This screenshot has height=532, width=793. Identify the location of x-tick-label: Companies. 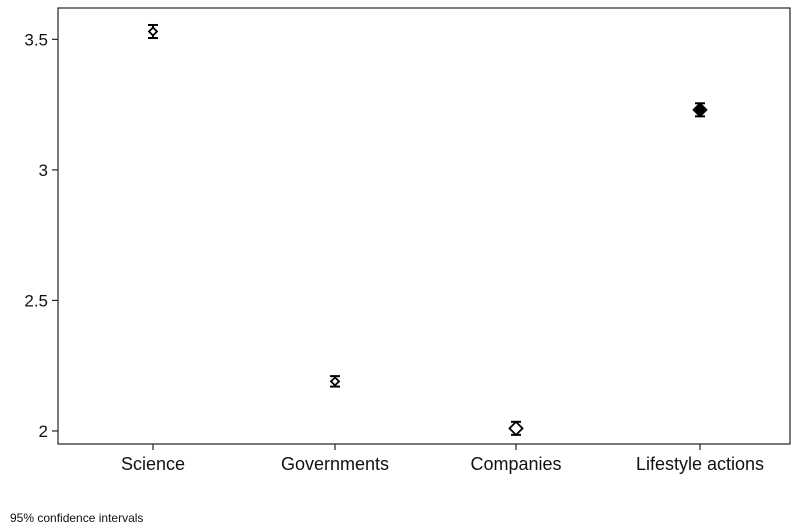
(515, 464).